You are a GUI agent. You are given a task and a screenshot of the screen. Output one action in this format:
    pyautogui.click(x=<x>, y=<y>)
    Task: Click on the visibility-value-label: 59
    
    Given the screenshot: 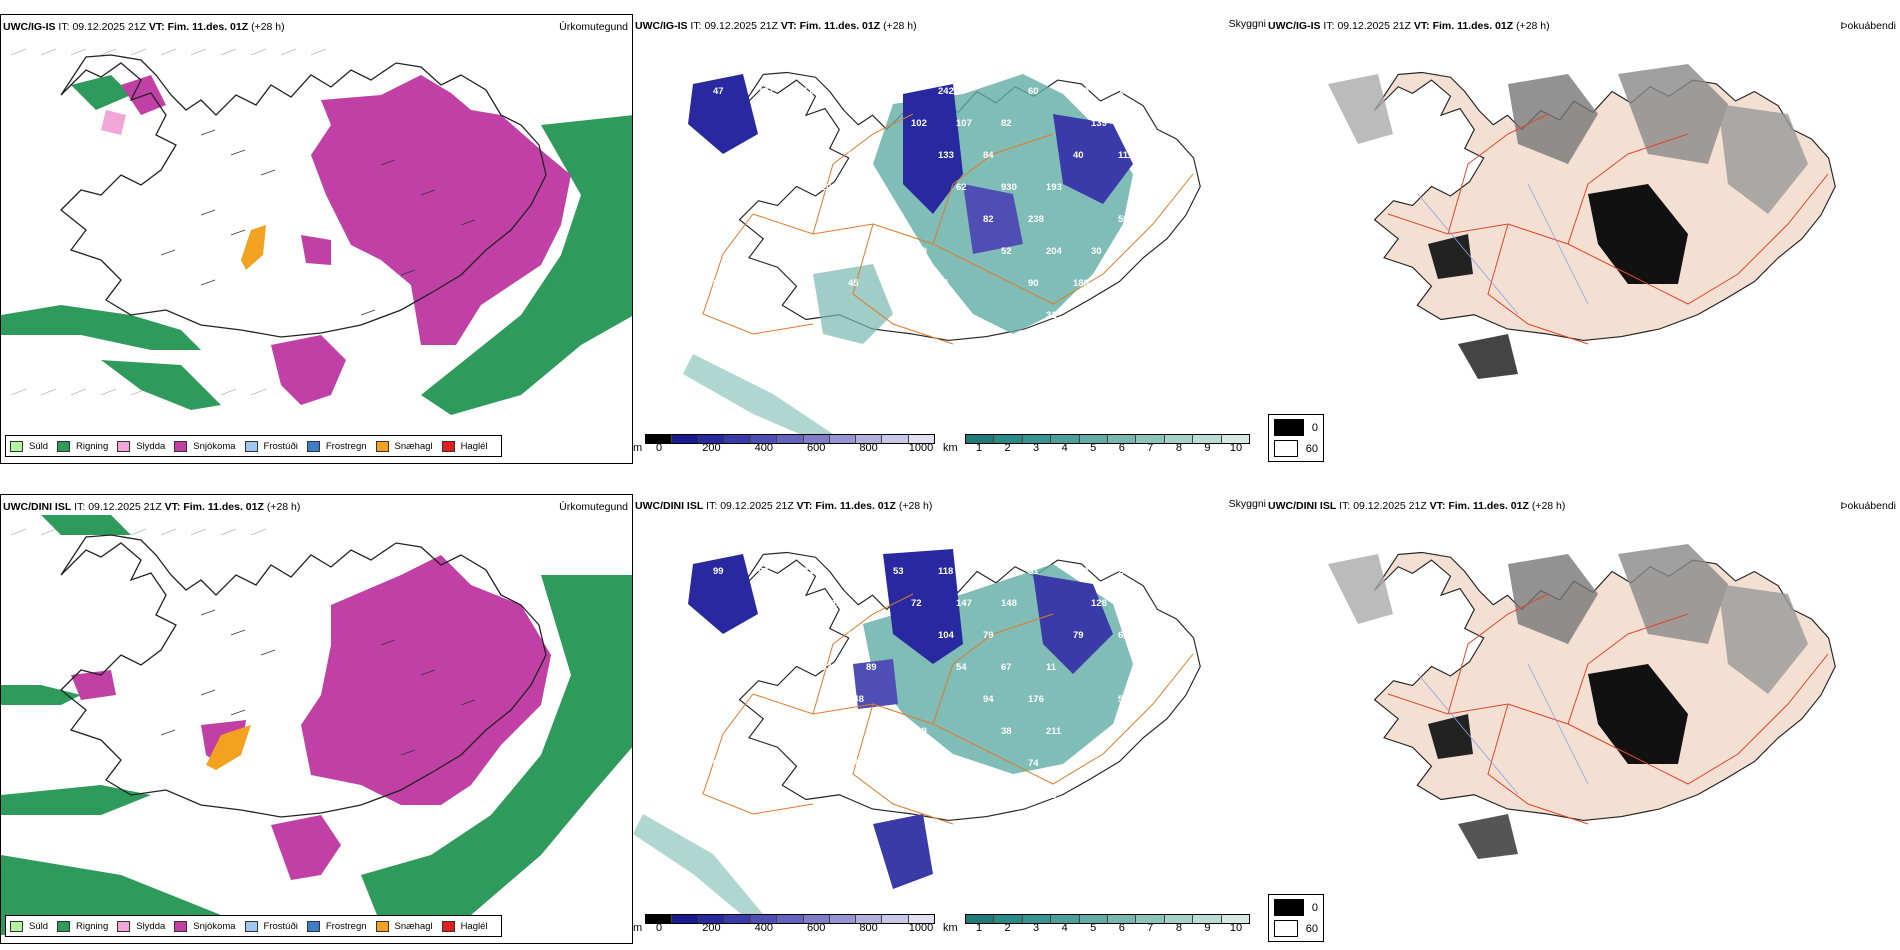 What is the action you would take?
    pyautogui.click(x=1123, y=219)
    